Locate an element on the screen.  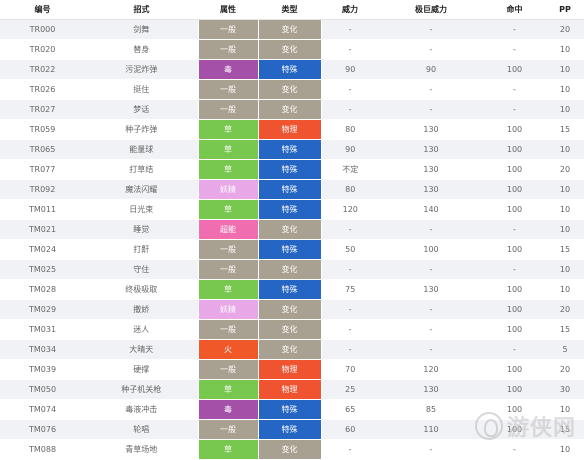
cell-move: 大晴天 is located at coordinates (141, 349).